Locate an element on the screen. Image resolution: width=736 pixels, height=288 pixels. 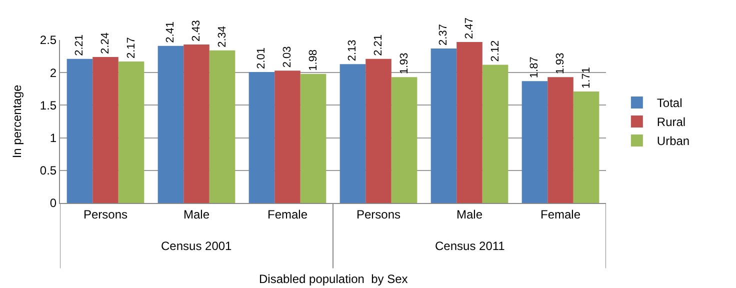
data-label: 2.12 is located at coordinates (495, 51).